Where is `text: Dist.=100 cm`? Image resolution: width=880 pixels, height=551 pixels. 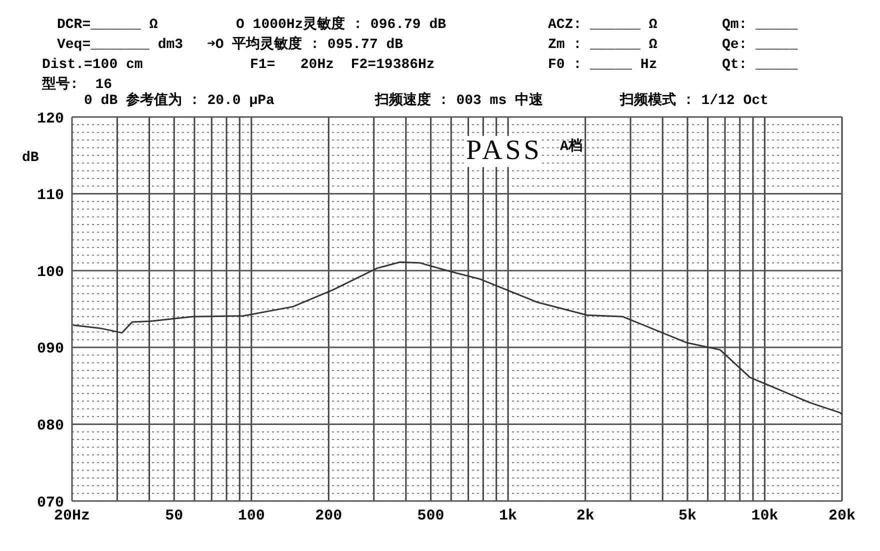 text: Dist.=100 cm is located at coordinates (92, 65).